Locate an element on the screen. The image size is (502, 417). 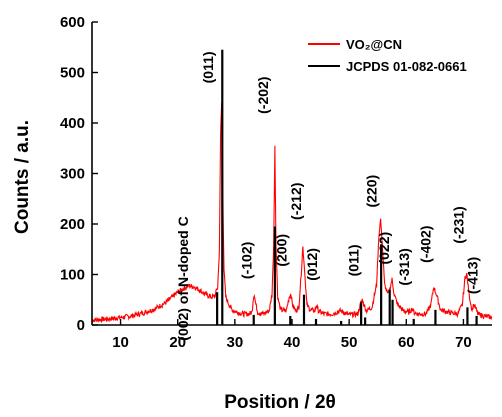
peak-annotation: (-202) is located at coordinates (263, 95).